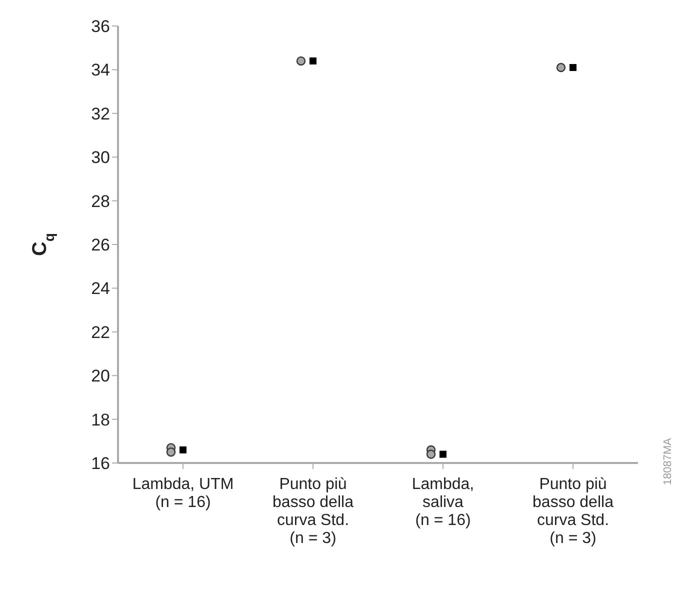 The height and width of the screenshot is (591, 684). Describe the element at coordinates (443, 502) in the screenshot. I see `x-tick-label: Lambda, saliva (n = 16)` at that location.